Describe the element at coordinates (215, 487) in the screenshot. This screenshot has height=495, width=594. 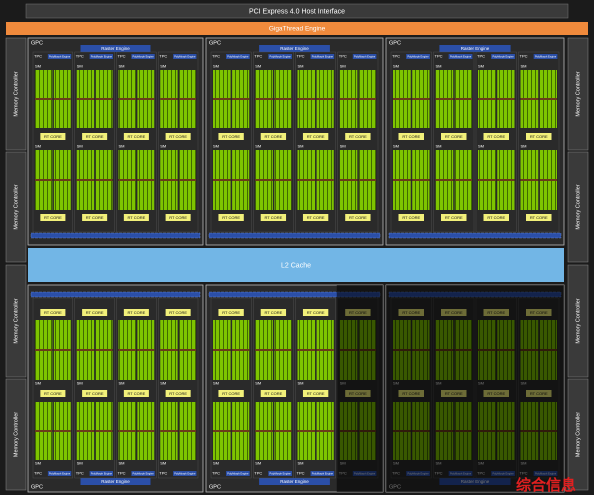
I see `gpc-label: GPC` at that location.